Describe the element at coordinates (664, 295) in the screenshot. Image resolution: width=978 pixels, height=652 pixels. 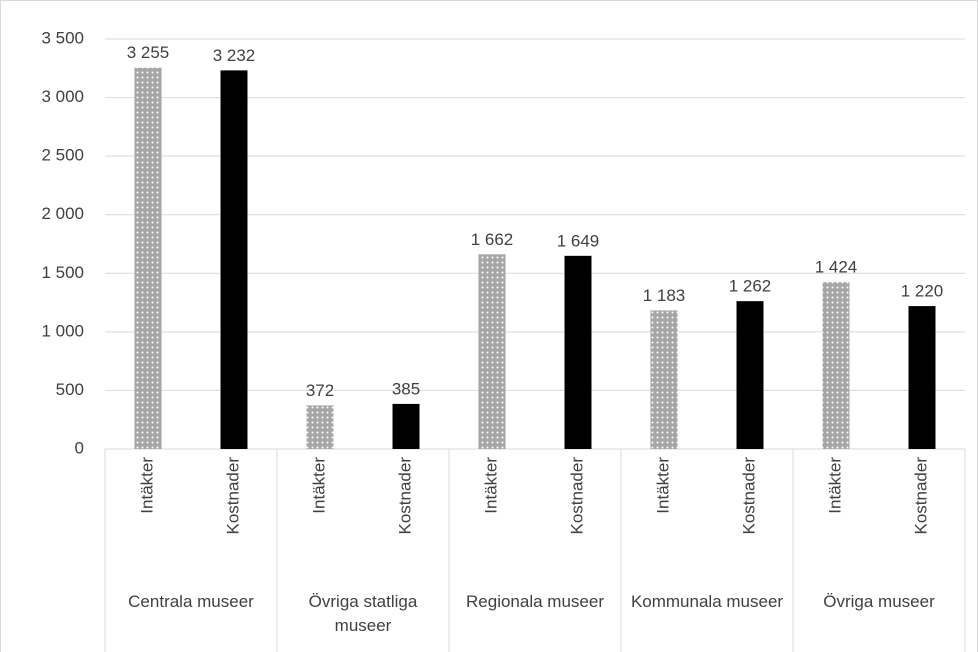
I see `value-label: 1 183` at that location.